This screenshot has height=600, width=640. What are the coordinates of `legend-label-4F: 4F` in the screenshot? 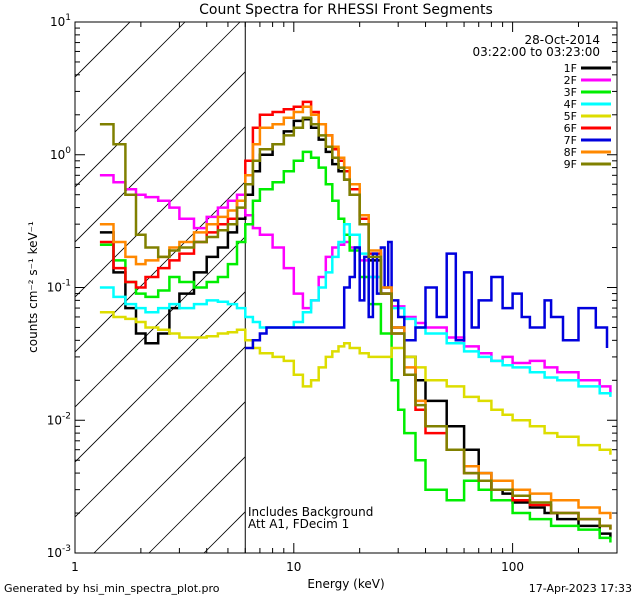 It's located at (570, 104).